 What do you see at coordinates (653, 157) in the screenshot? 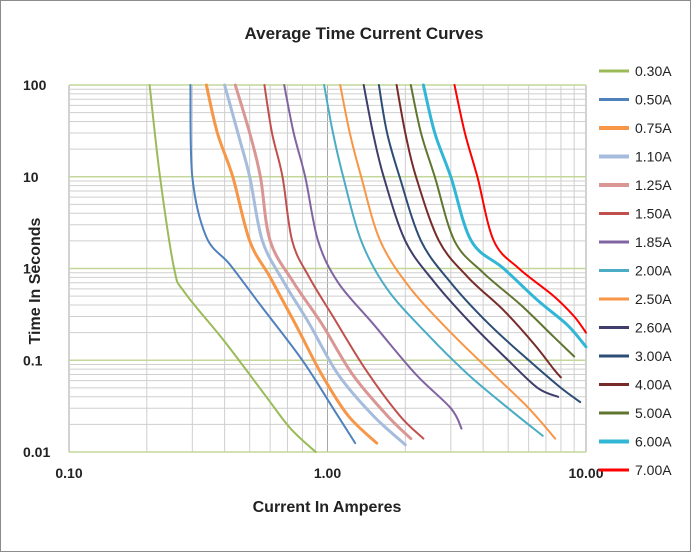
I see `legend-label: 1.10A` at bounding box center [653, 157].